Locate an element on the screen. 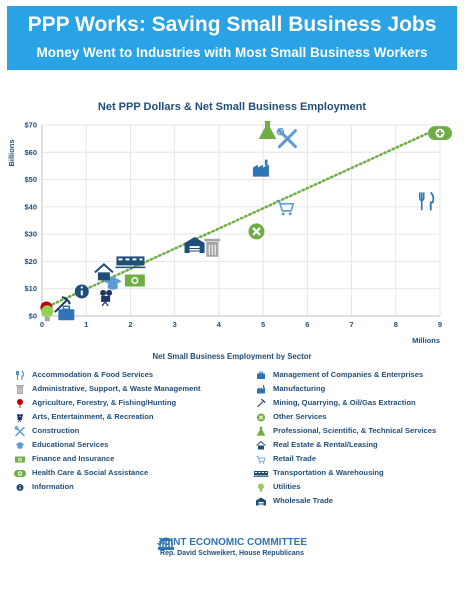 The image size is (464, 600). point-health-pill-icon is located at coordinates (440, 133).